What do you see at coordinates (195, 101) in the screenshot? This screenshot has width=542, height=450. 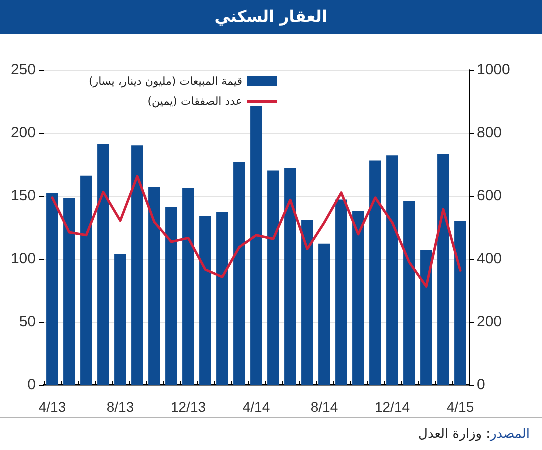 I see `legend-label: عدد الصفقات (يمين)` at bounding box center [195, 101].